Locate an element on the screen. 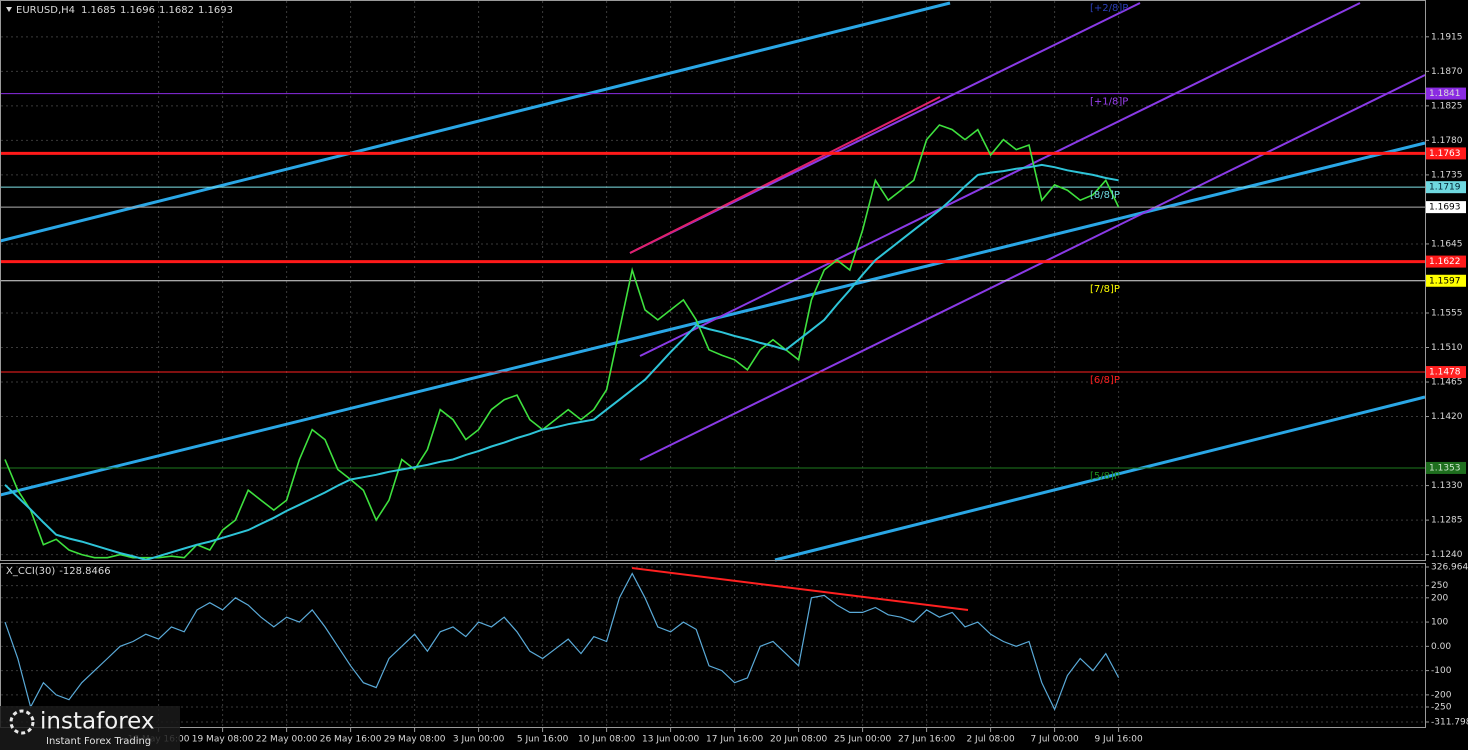 Image resolution: width=1468 pixels, height=750 pixels. murray-label: [6/8]P is located at coordinates (1105, 380).